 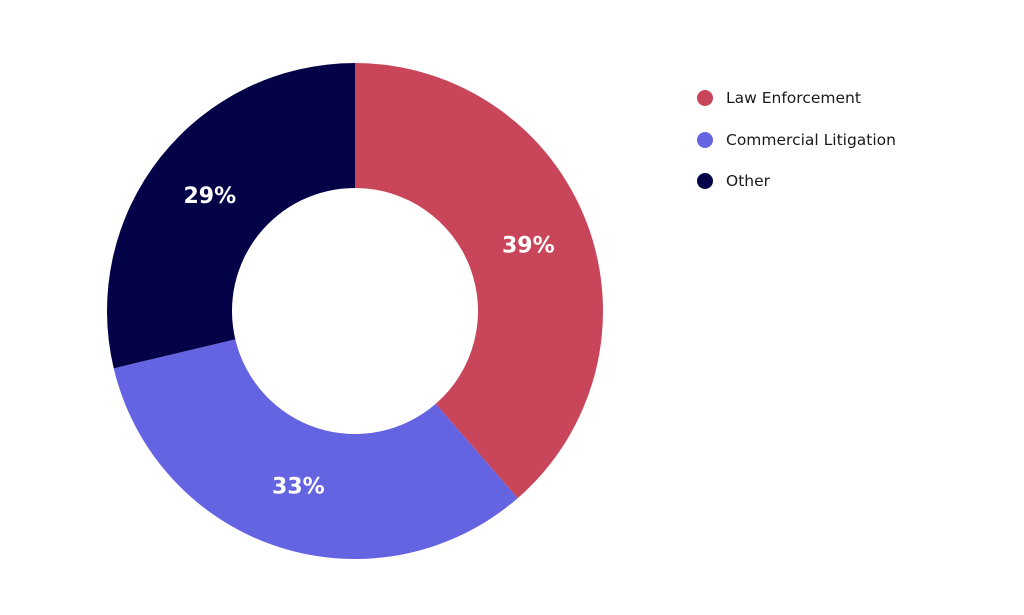 I want to click on legend-item: Commercial Litigation, so click(x=796, y=140).